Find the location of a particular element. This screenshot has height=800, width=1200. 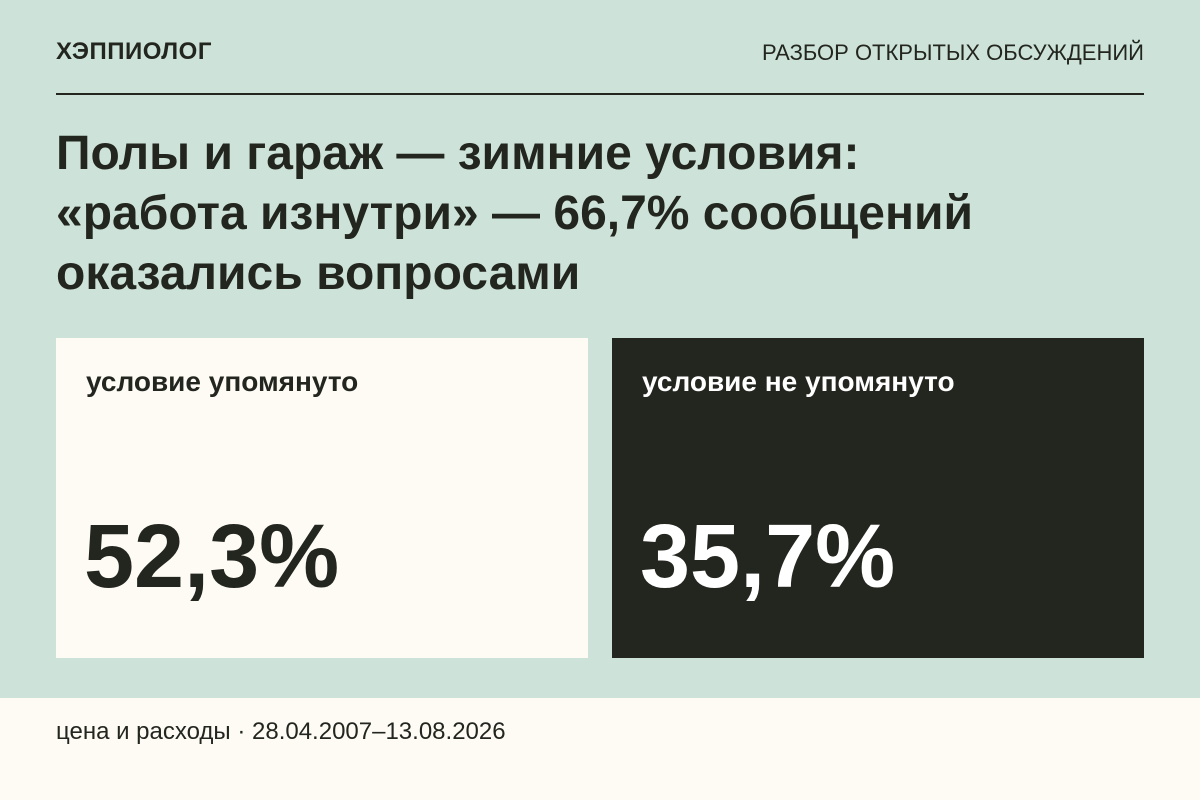

card-label: условие упомянуто is located at coordinates (222, 381).